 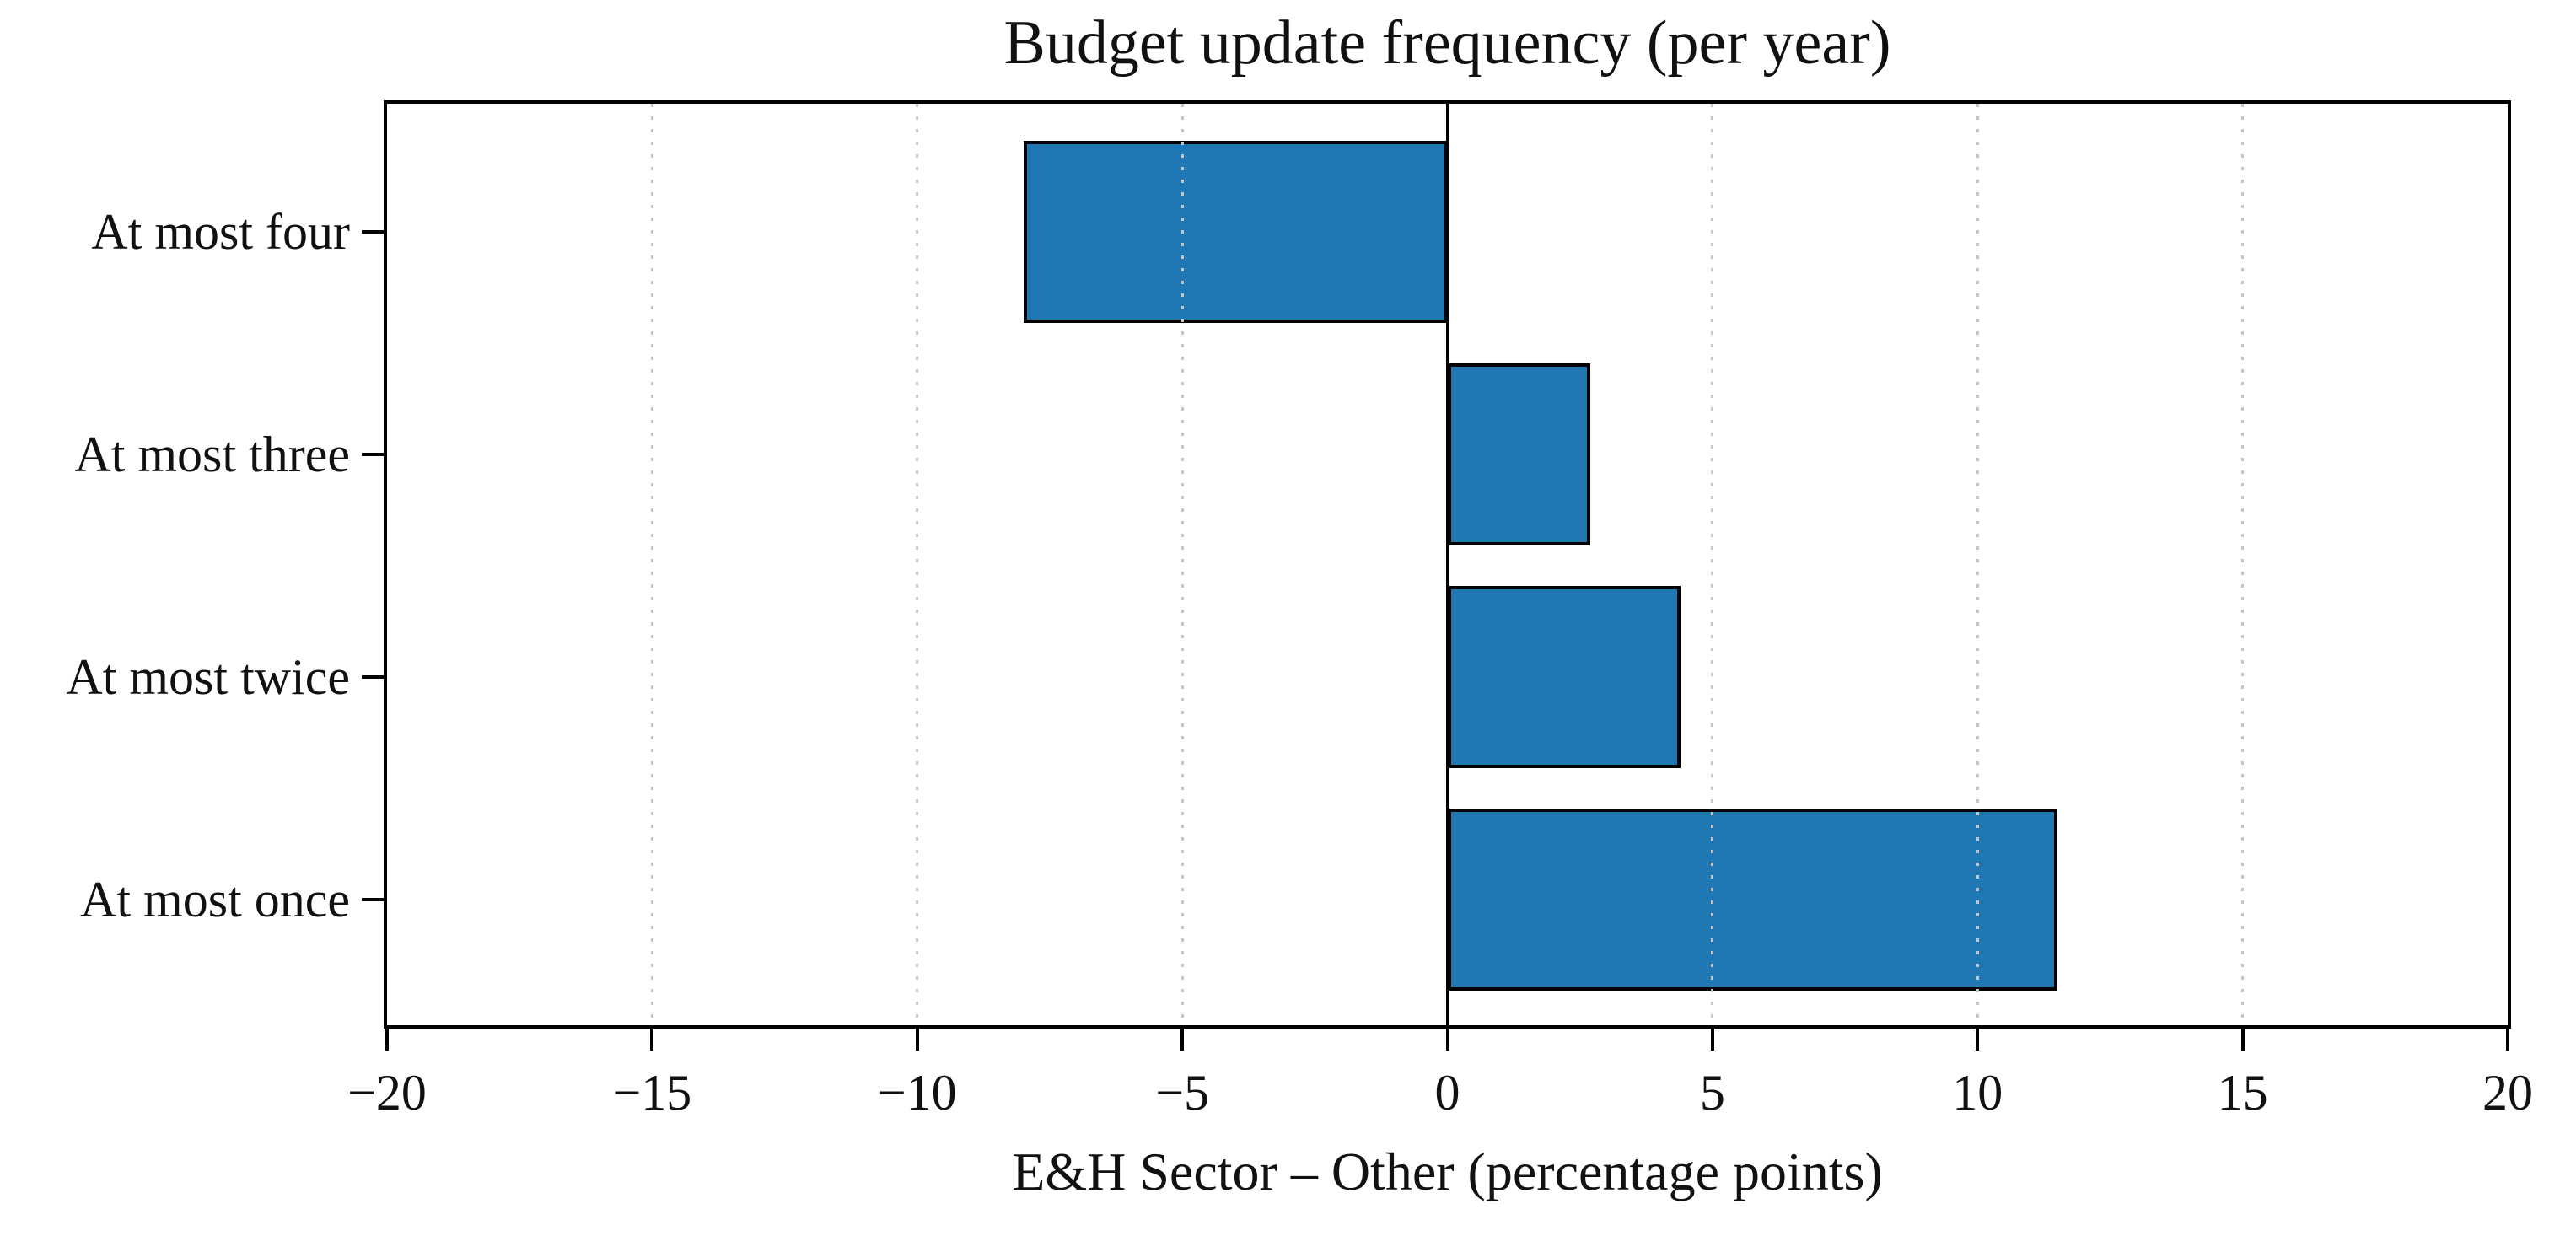 I want to click on x-tick-label-20: 20, so click(x=2507, y=1092).